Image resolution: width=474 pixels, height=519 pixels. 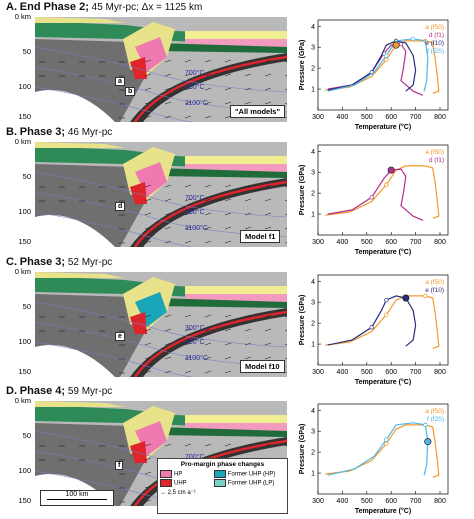 I want to click on particle-label: a, so click(x=120, y=81).